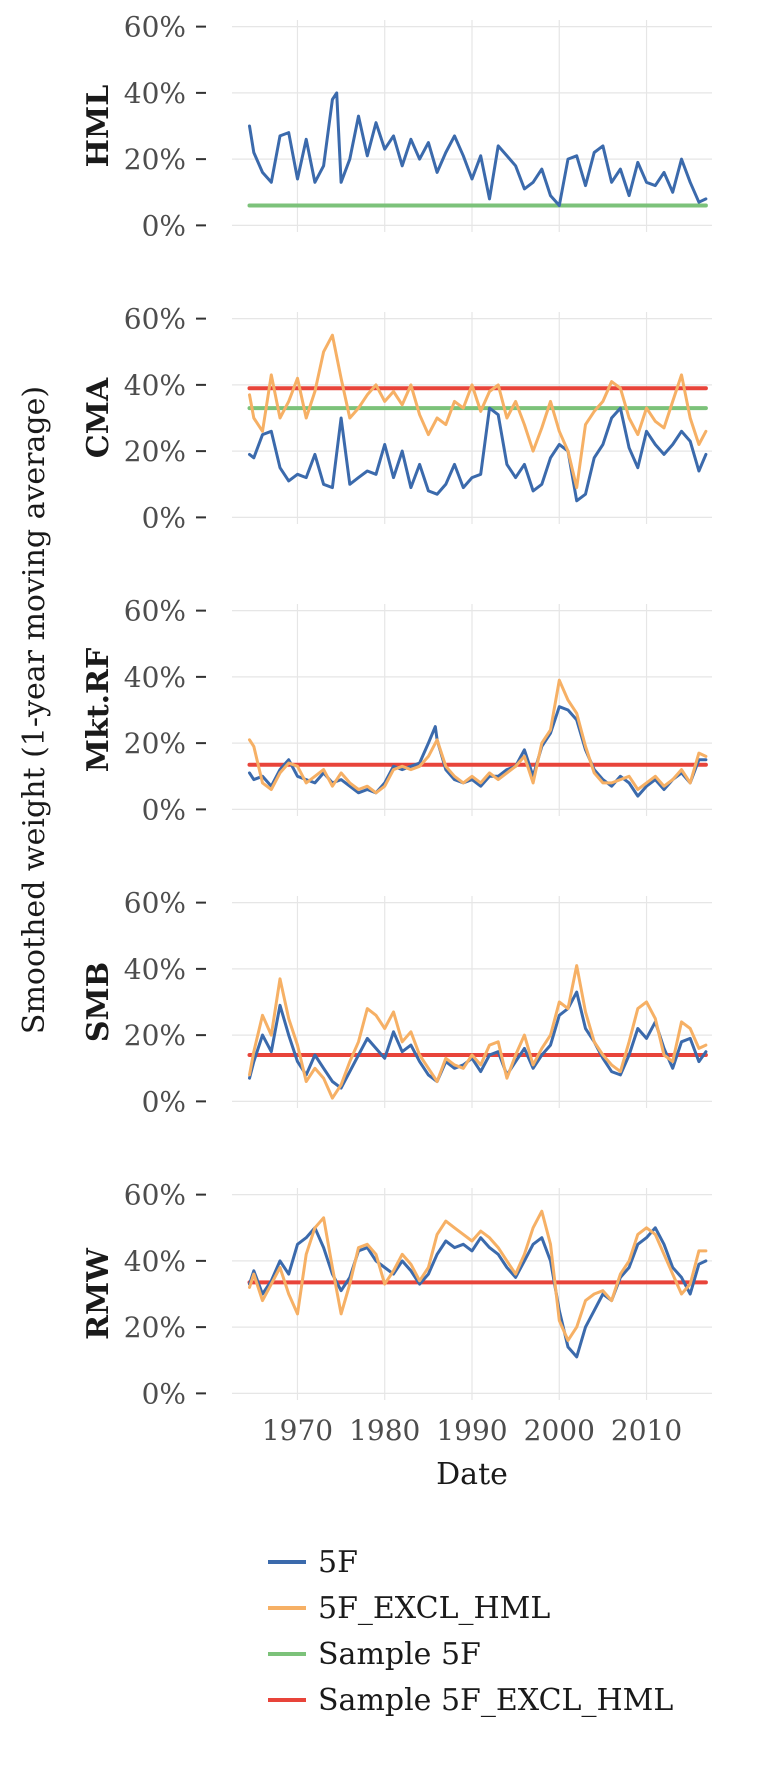 Image resolution: width=767 pixels, height=1775 pixels. I want to click on panel-cma: 0% 20% 40% 60% CMA, so click(396, 418).